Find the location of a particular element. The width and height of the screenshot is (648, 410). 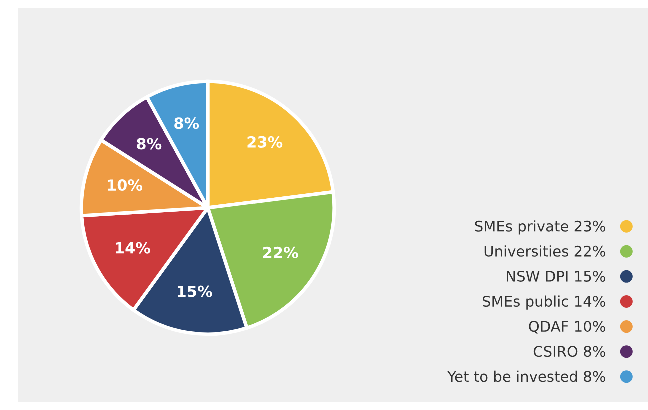

legend-label: CSIRO 8% is located at coordinates (570, 352).